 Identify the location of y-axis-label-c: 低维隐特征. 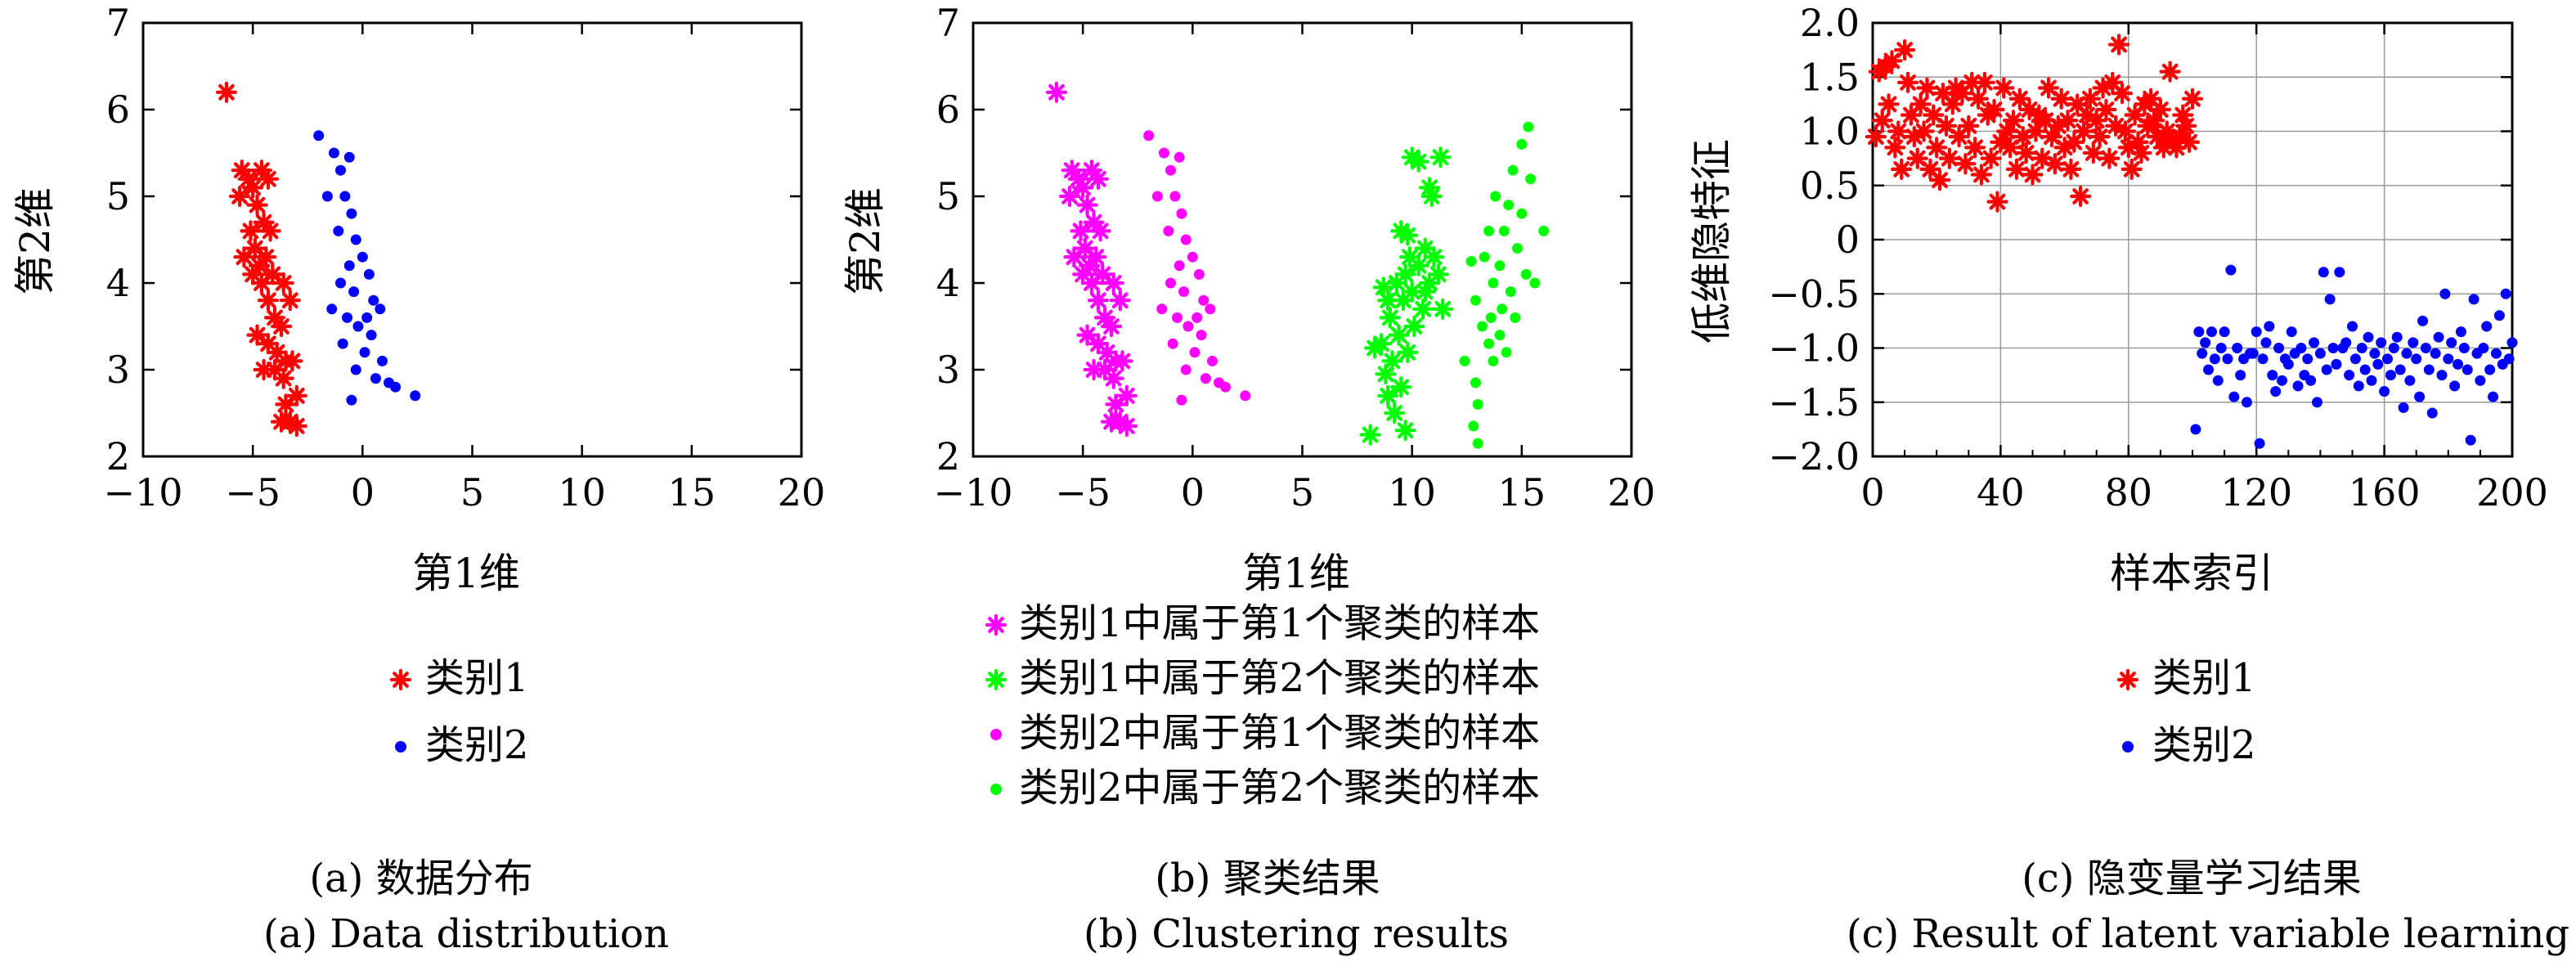
(1712, 241).